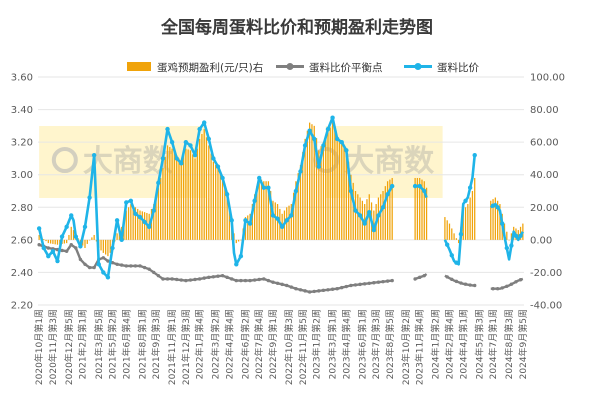 This screenshot has width=595, height=410. What do you see at coordinates (113, 344) in the screenshot?
I see `x-tick-label: 2021年5月第2周` at bounding box center [113, 344].